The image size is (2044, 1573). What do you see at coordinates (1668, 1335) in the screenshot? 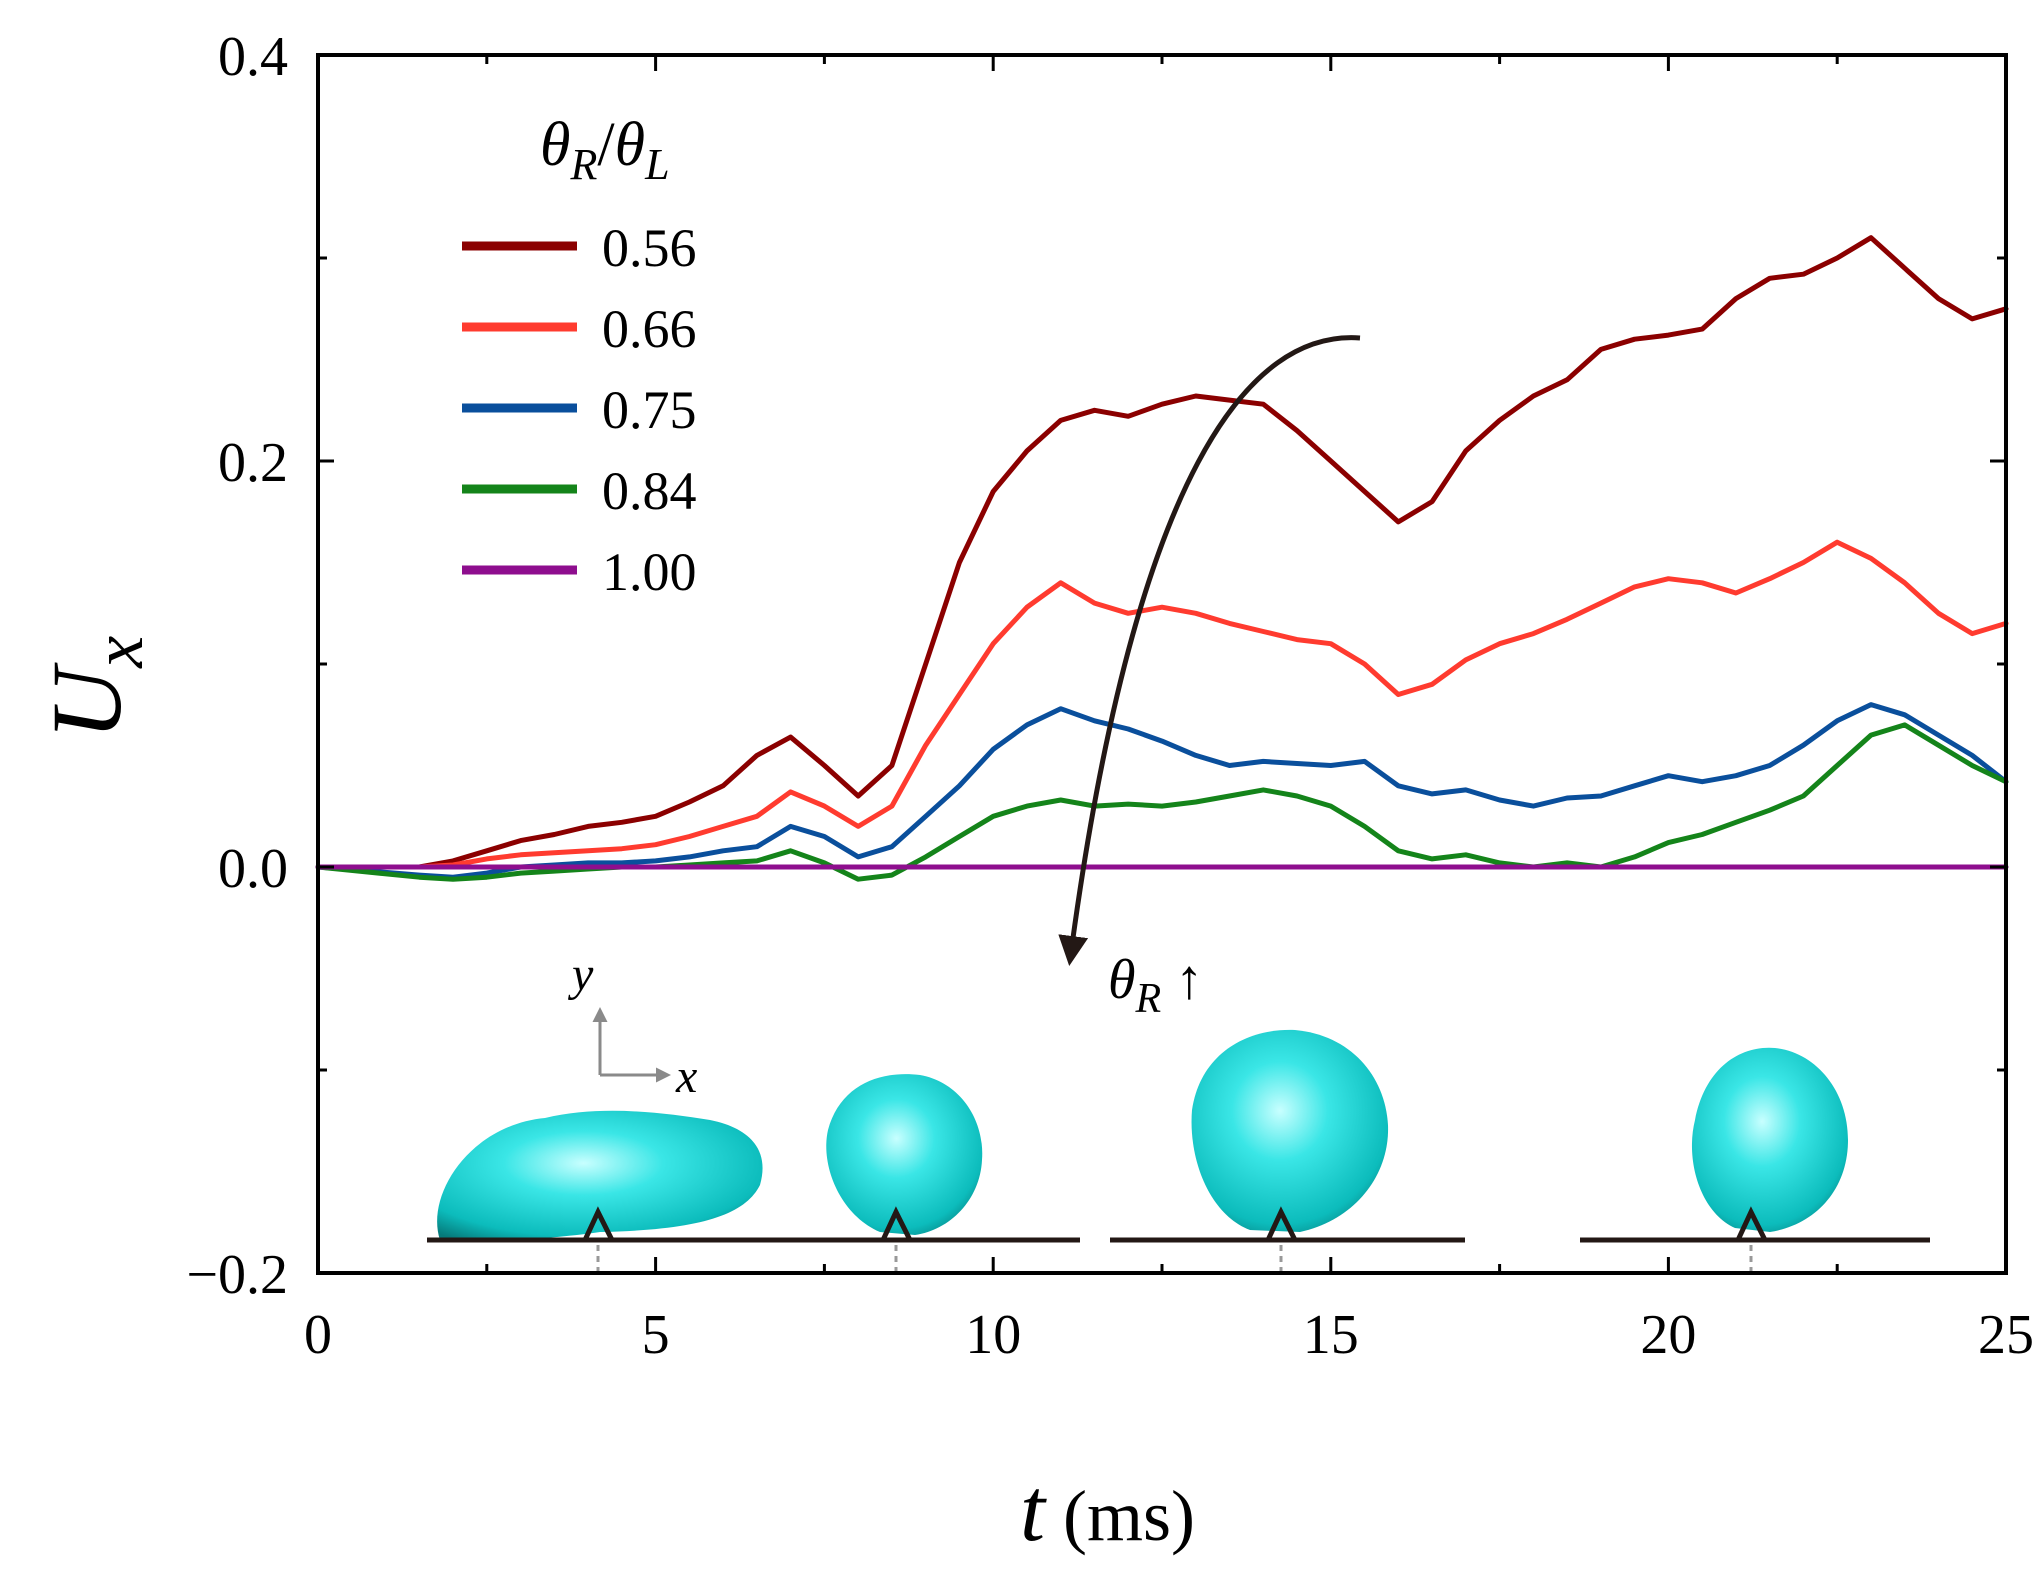
I see `x-tick-label: 20` at bounding box center [1668, 1335].